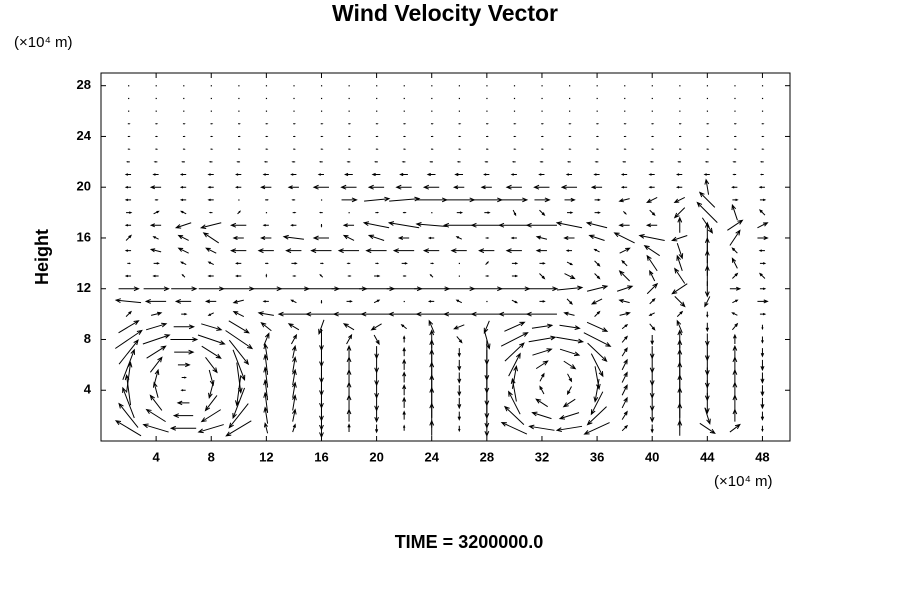 The image size is (900, 600). What do you see at coordinates (445, 13) in the screenshot?
I see `chart-title: Wind Velocity Vector` at bounding box center [445, 13].